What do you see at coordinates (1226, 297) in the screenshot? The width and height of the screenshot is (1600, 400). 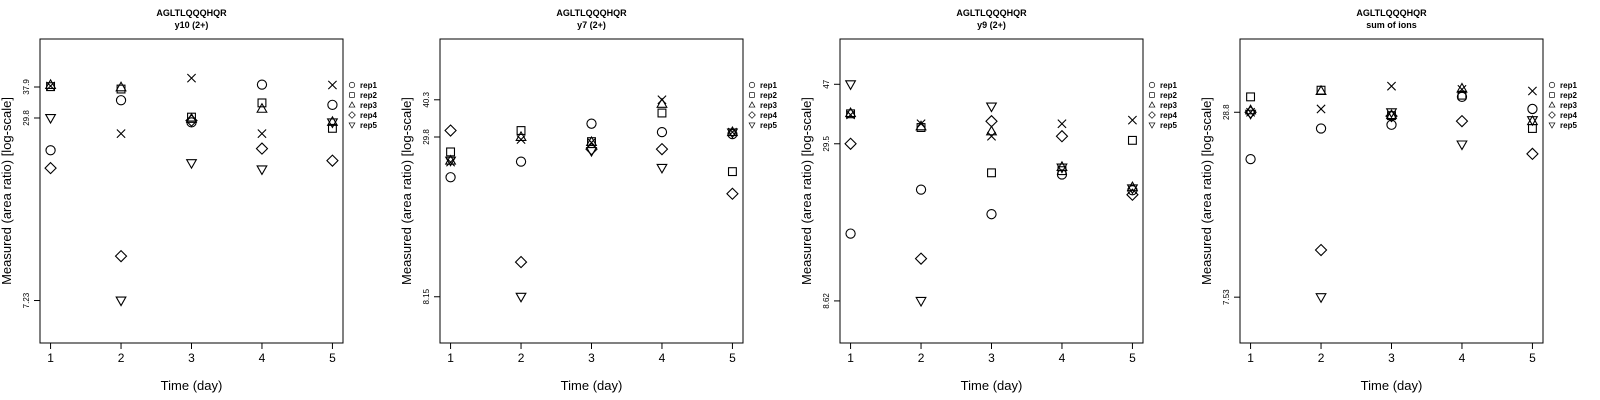 I see `y-tick-label: 7.53` at bounding box center [1226, 297].